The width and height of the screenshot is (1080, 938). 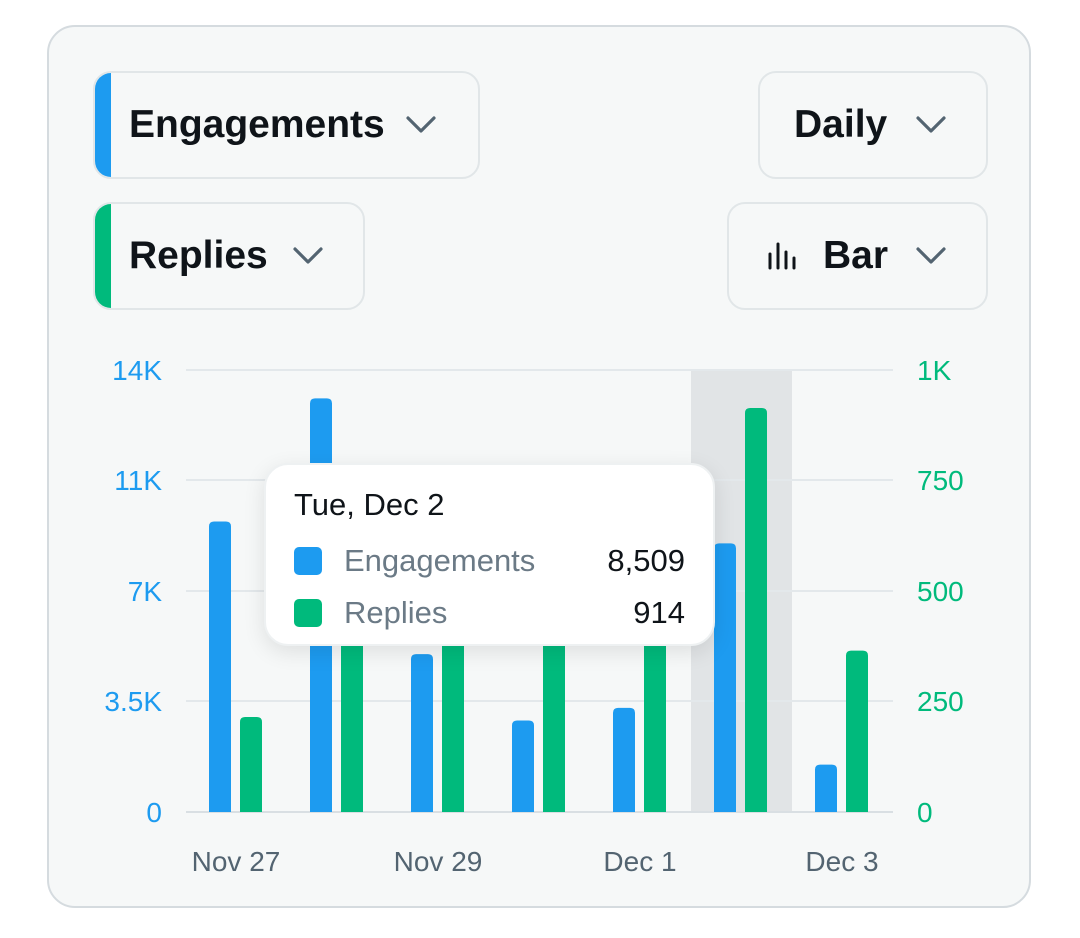 I want to click on y-axis-left-tick-label: 7K, so click(x=145, y=591).